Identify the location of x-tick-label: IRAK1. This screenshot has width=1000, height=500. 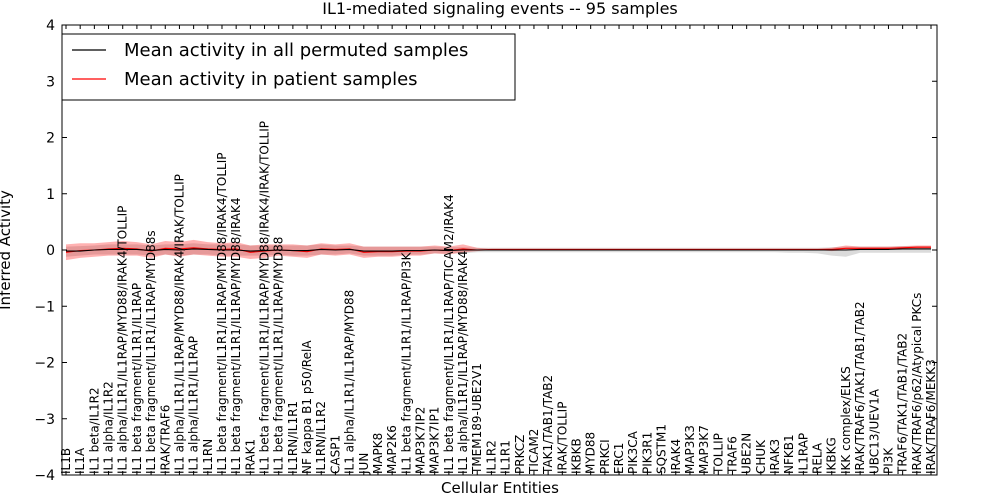
(250, 456).